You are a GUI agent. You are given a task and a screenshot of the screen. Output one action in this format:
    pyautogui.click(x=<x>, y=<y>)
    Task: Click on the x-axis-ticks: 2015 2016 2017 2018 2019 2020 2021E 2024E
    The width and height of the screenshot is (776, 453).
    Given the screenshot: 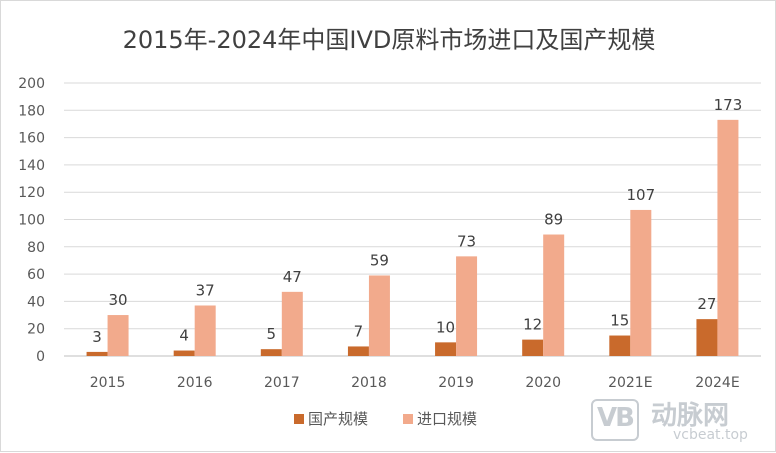 What is the action you would take?
    pyautogui.click(x=415, y=383)
    